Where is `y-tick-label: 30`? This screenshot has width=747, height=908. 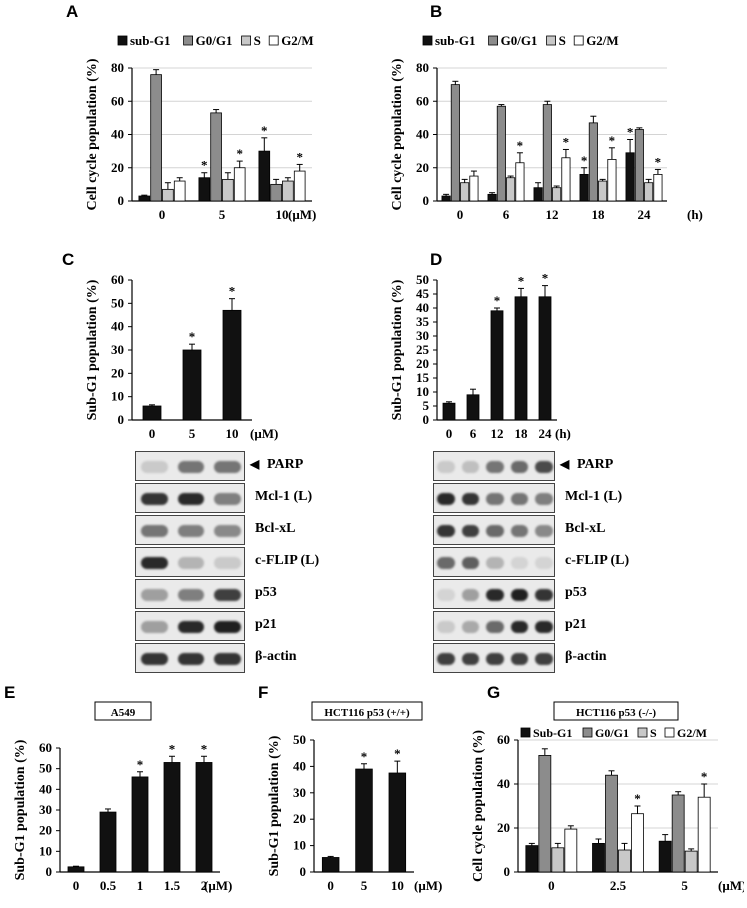
y-tick-label: 30 is located at coordinates (299, 792).